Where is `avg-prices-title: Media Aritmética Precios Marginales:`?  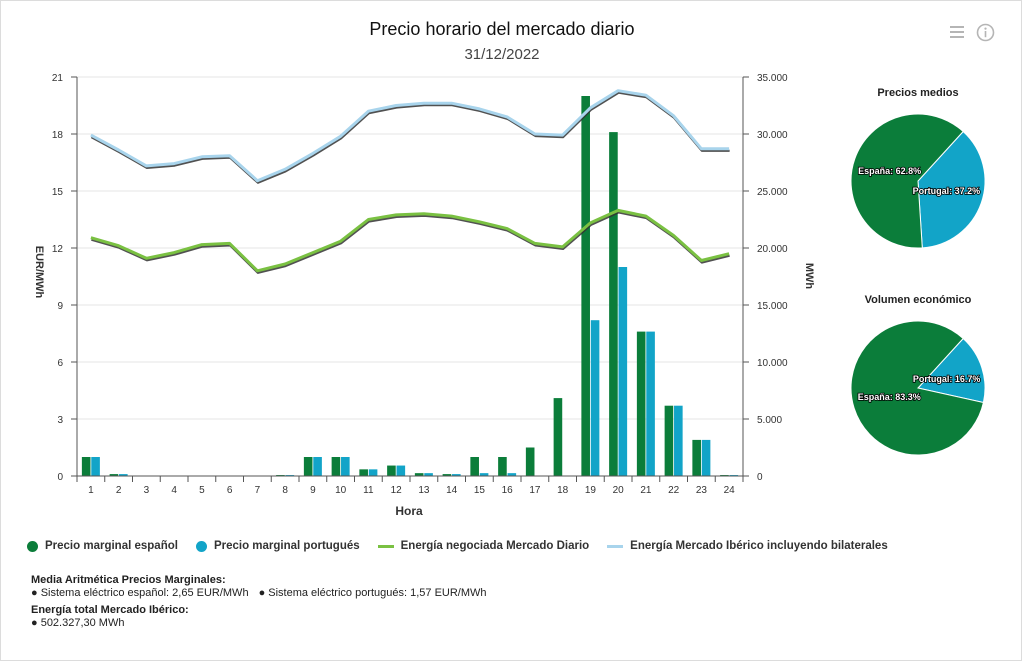
avg-prices-title: Media Aritmética Precios Marginales: is located at coordinates (128, 580).